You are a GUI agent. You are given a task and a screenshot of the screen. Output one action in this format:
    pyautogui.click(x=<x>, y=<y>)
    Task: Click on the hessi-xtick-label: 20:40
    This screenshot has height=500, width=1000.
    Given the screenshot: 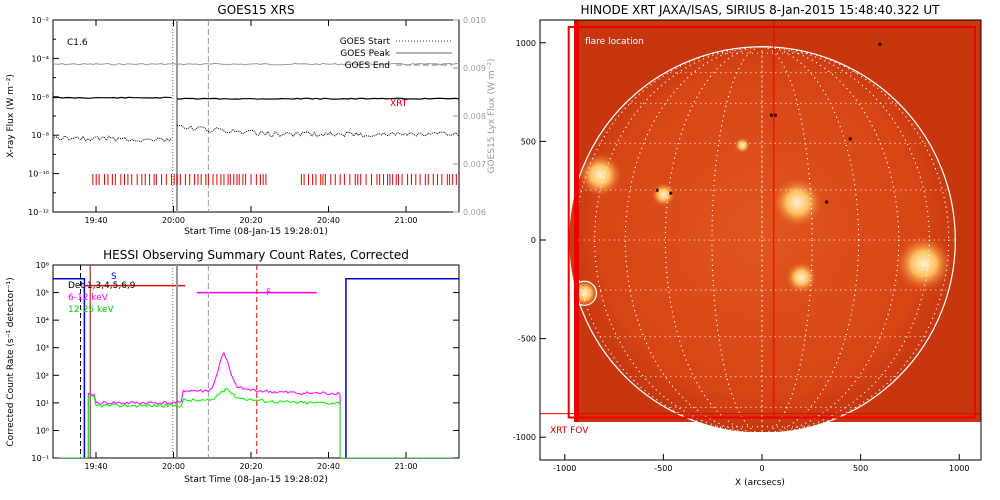 What is the action you would take?
    pyautogui.click(x=328, y=466)
    